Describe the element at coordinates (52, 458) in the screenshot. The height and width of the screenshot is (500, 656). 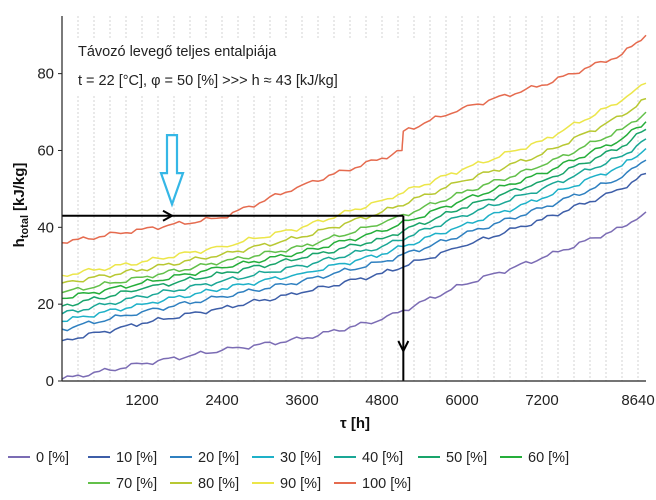
I see `legend-label: 0 [%]` at that location.